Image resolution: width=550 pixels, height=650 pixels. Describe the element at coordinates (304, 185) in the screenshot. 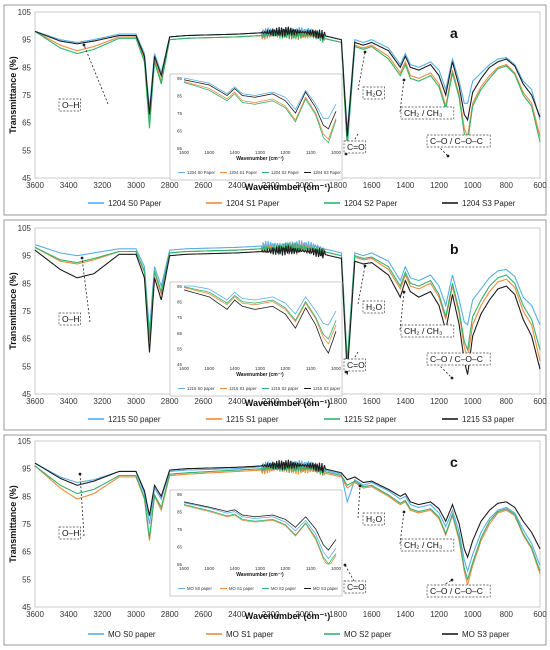

I see `x-tick-label: 2000` at that location.